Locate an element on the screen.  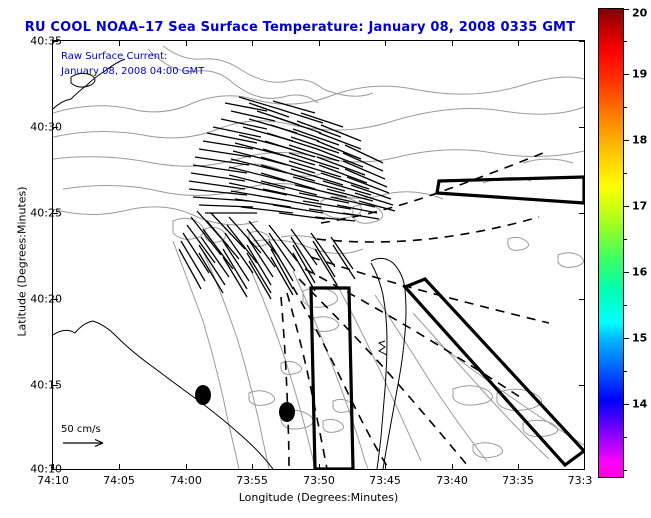
annotation-line-2: January 08, 2008 04:00 GMT is located at coordinates (133, 71).